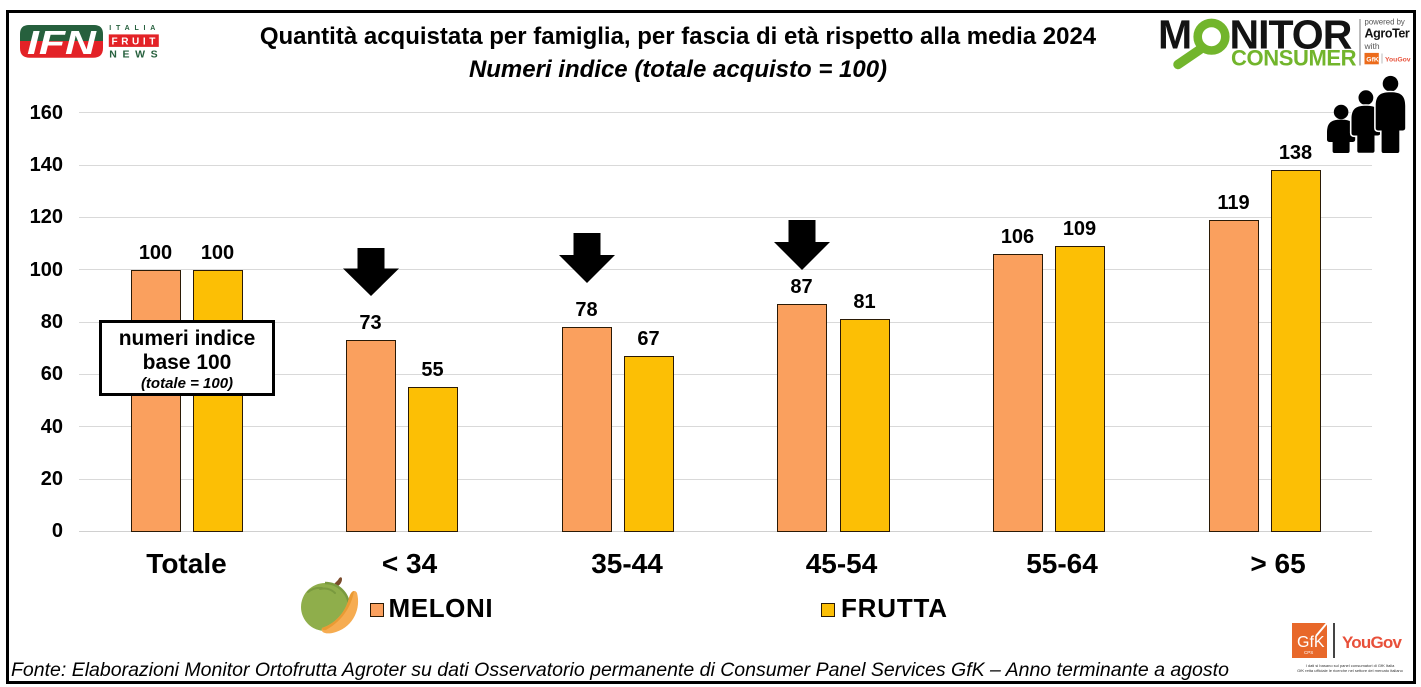 The image size is (1421, 687). What do you see at coordinates (135, 42) in the screenshot?
I see `svg-text: FRUIT` at bounding box center [135, 42].